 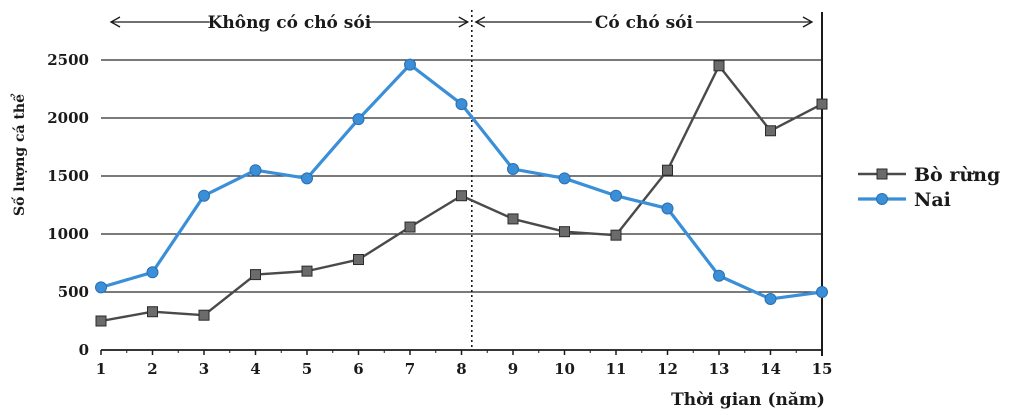 What do you see at coordinates (513, 369) in the screenshot?
I see `x-tick-label: 9` at bounding box center [513, 369].